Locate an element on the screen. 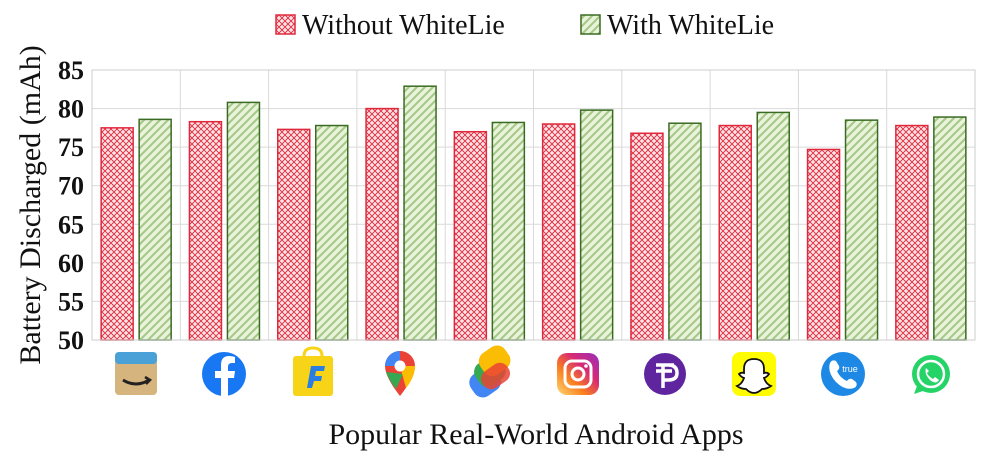 The width and height of the screenshot is (997, 467). google-pay-icon is located at coordinates (490, 371).